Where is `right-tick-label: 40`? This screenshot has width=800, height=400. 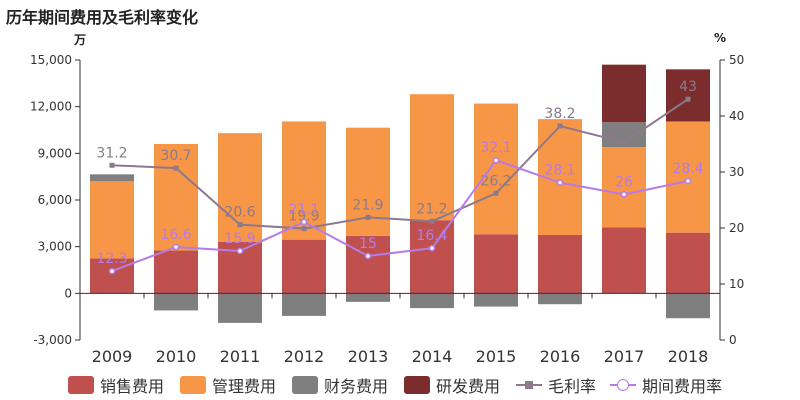 right-tick-label: 40 is located at coordinates (736, 116).